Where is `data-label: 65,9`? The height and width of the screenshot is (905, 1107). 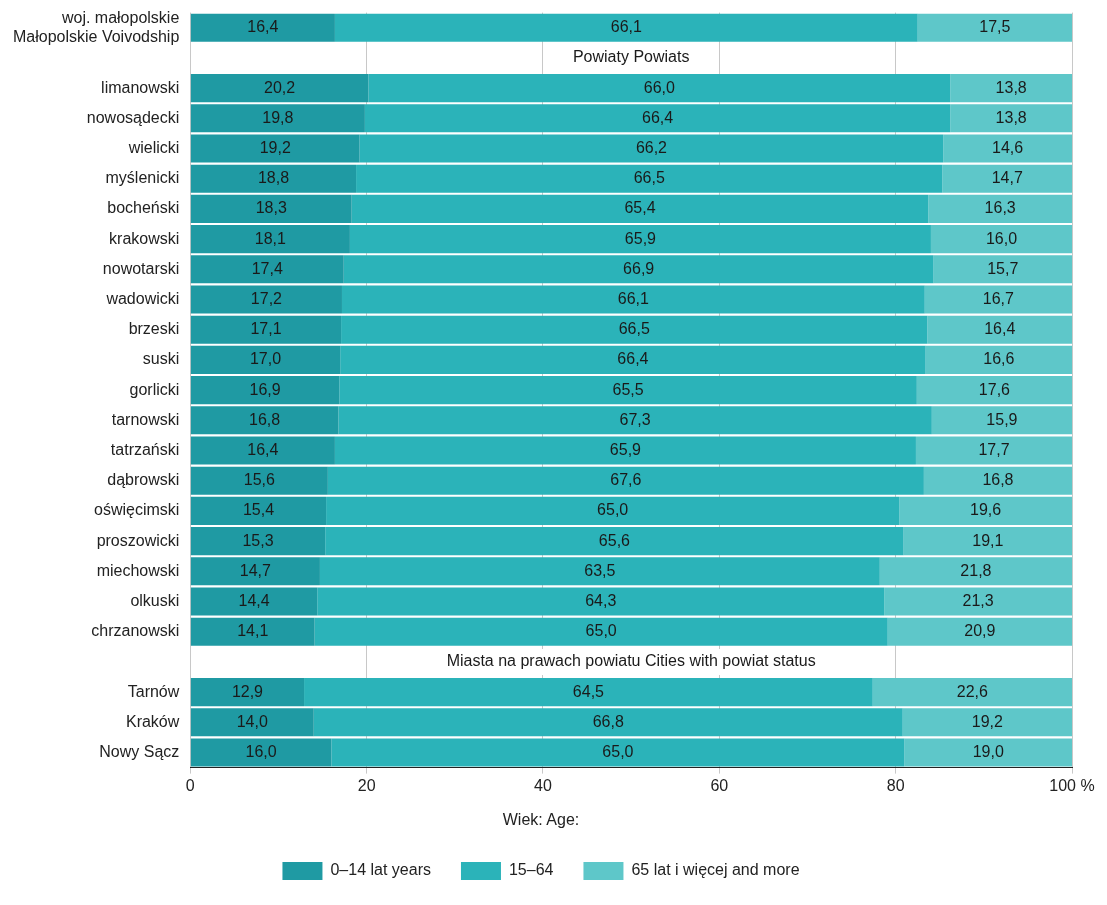 data-label: 65,9 is located at coordinates (640, 238).